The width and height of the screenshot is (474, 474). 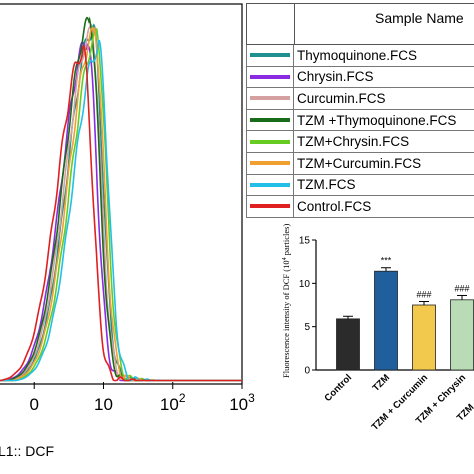 I want to click on legend-row: TZM +Thymoquinone.FCS, so click(x=360, y=120).